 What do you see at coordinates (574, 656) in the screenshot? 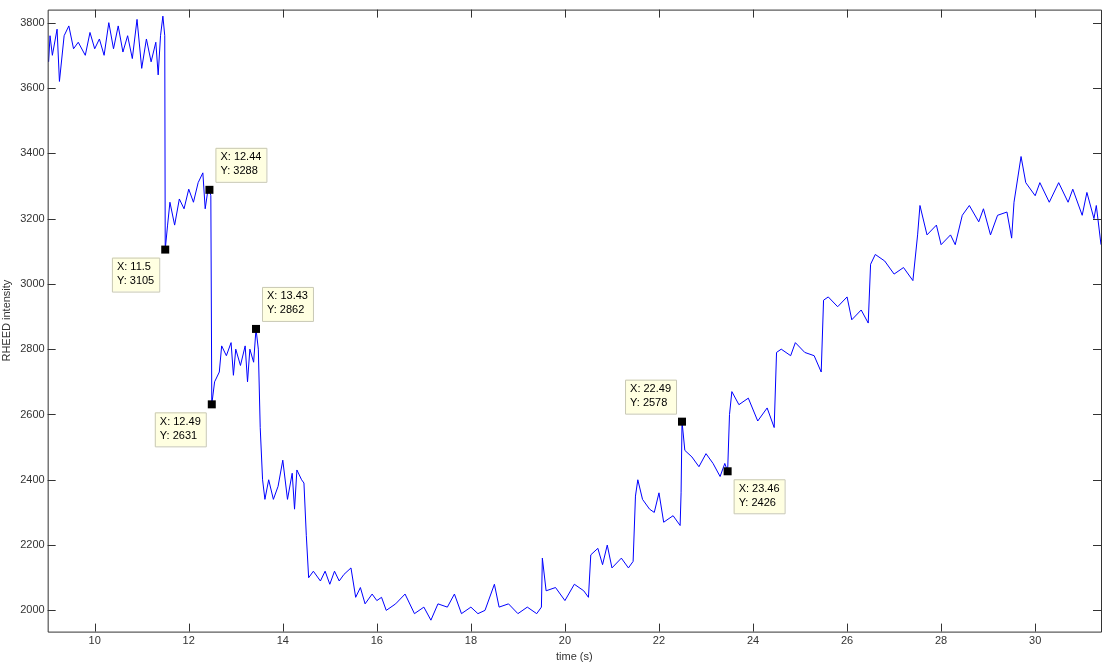
I see `x-axis-title: time (s)` at bounding box center [574, 656].